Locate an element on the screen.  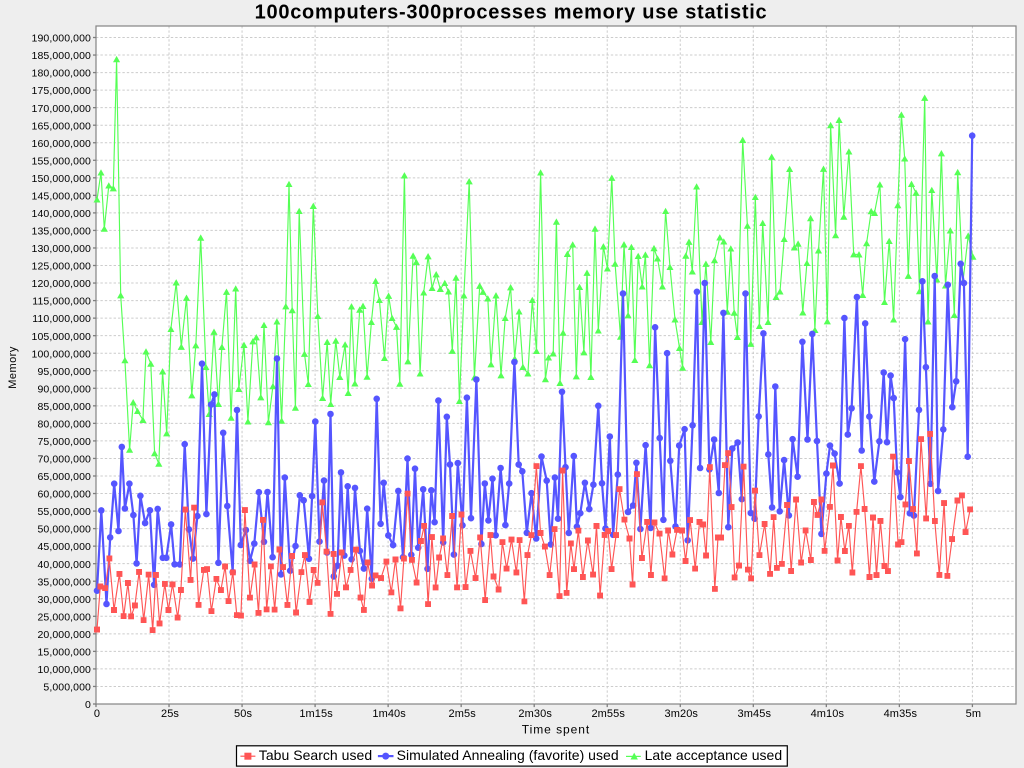
svg-text: 155,000,000 is located at coordinates (62, 161).